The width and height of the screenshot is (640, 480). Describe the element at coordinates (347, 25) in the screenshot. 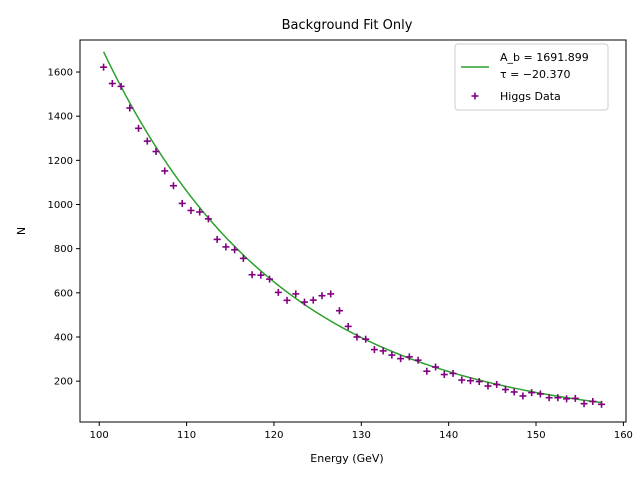

I see `chart-title: Background Fit Only` at that location.